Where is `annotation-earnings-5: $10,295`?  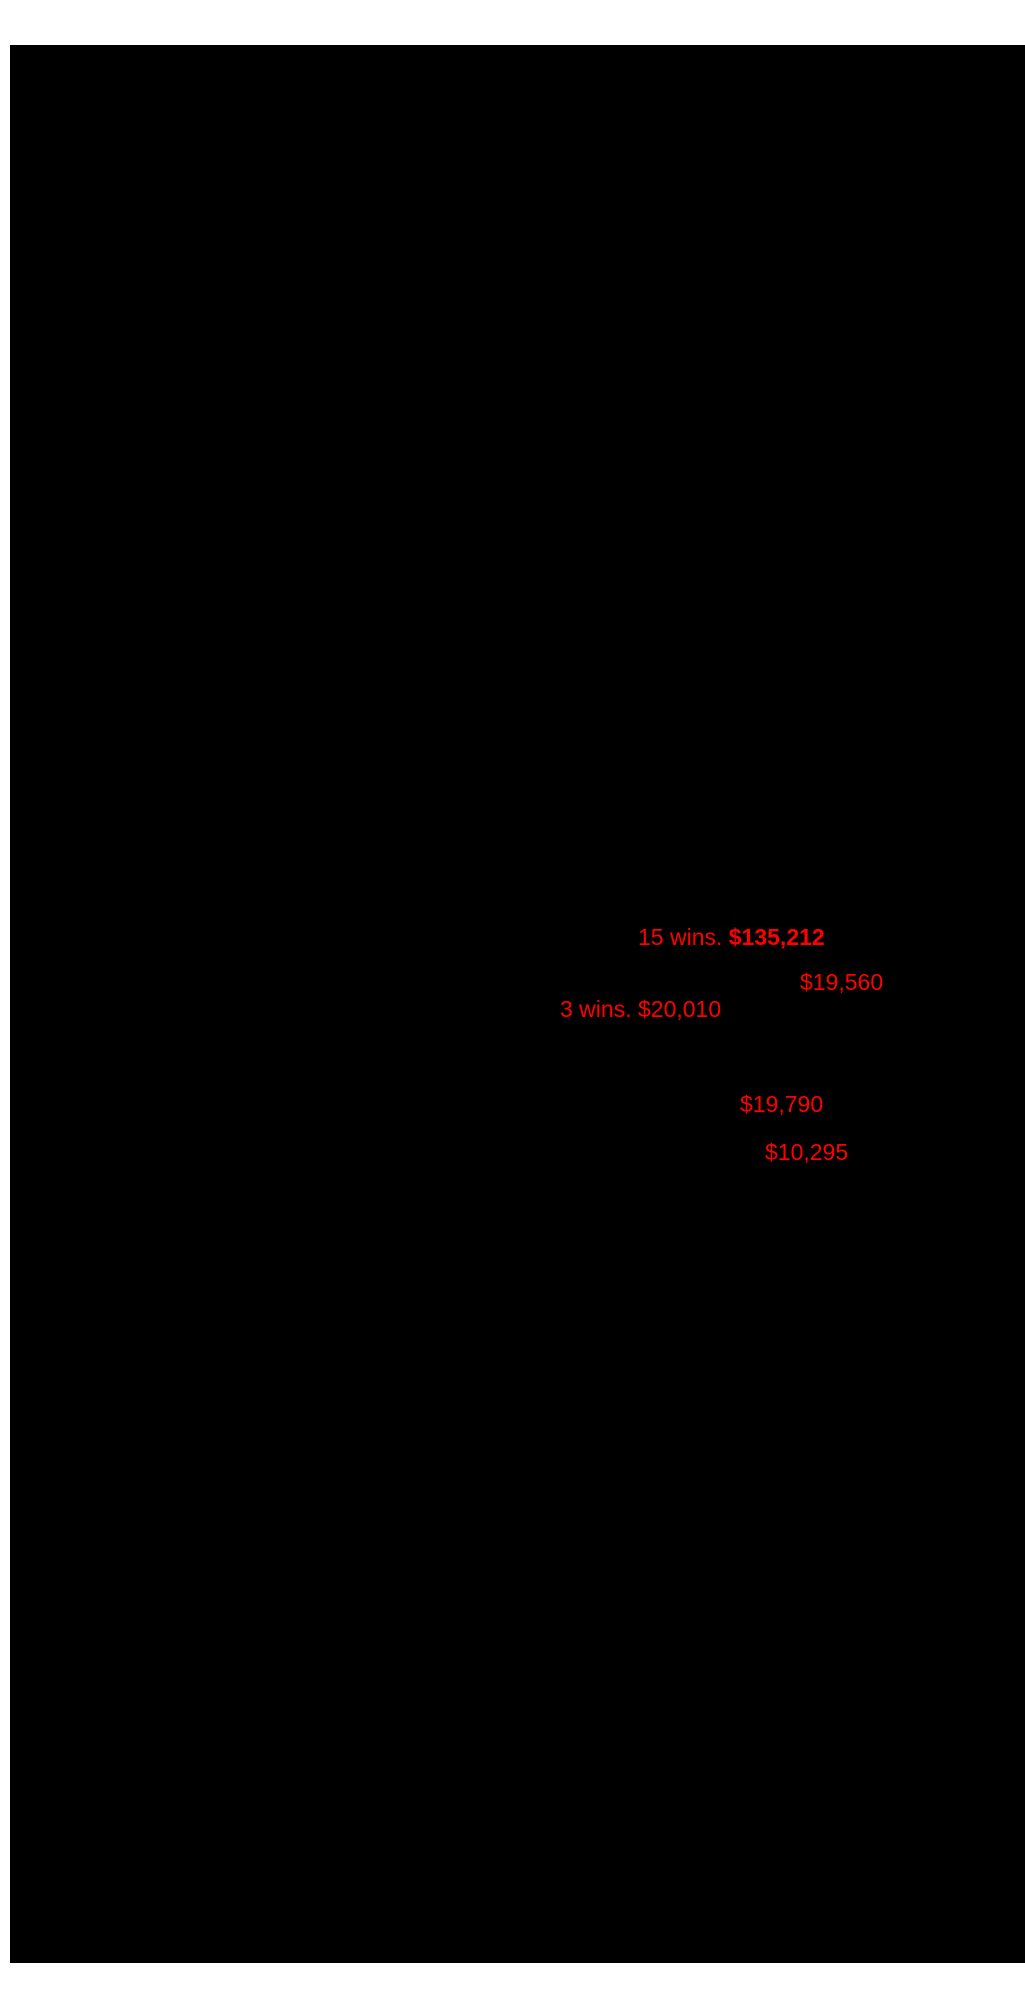 annotation-earnings-5: $10,295 is located at coordinates (806, 1152).